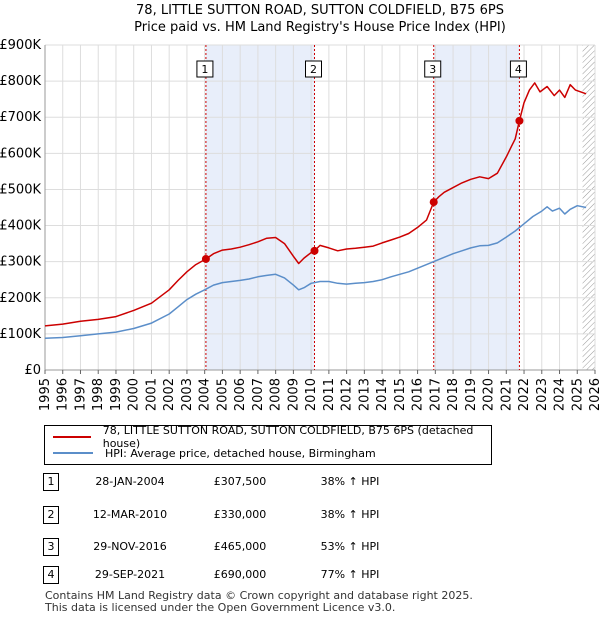 This screenshot has height=620, width=600. Describe the element at coordinates (300, 483) in the screenshot. I see `table-row: 1 28-JAN-2004 £307,500 38% ↑ HPI` at that location.